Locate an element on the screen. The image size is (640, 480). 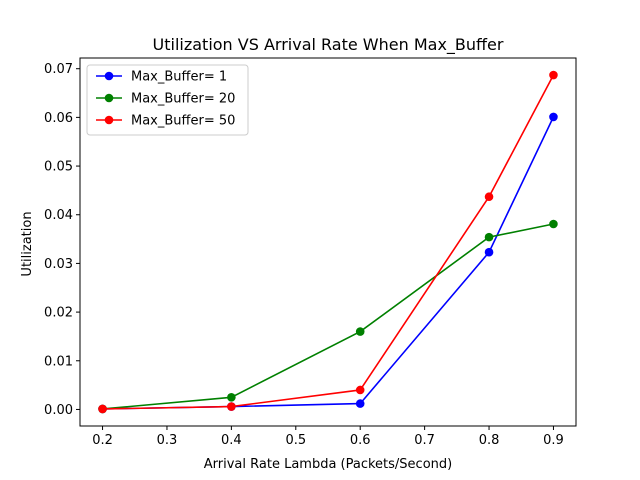
y-tick-label: 0.06 is located at coordinates (58, 118).